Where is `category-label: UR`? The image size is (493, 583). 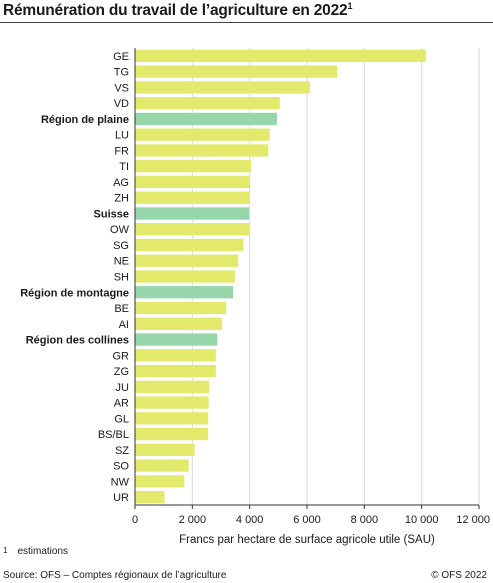
category-label: UR is located at coordinates (121, 498).